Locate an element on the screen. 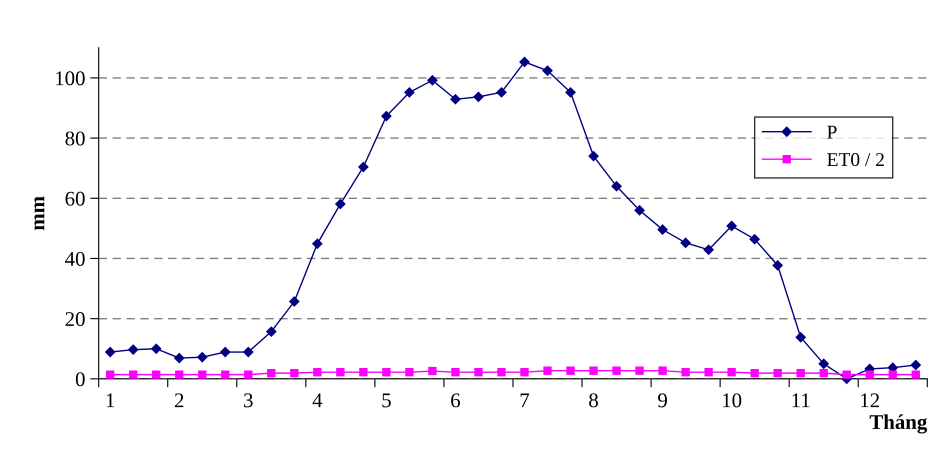 The image size is (931, 451). y-tick-label: 0 is located at coordinates (80, 379).